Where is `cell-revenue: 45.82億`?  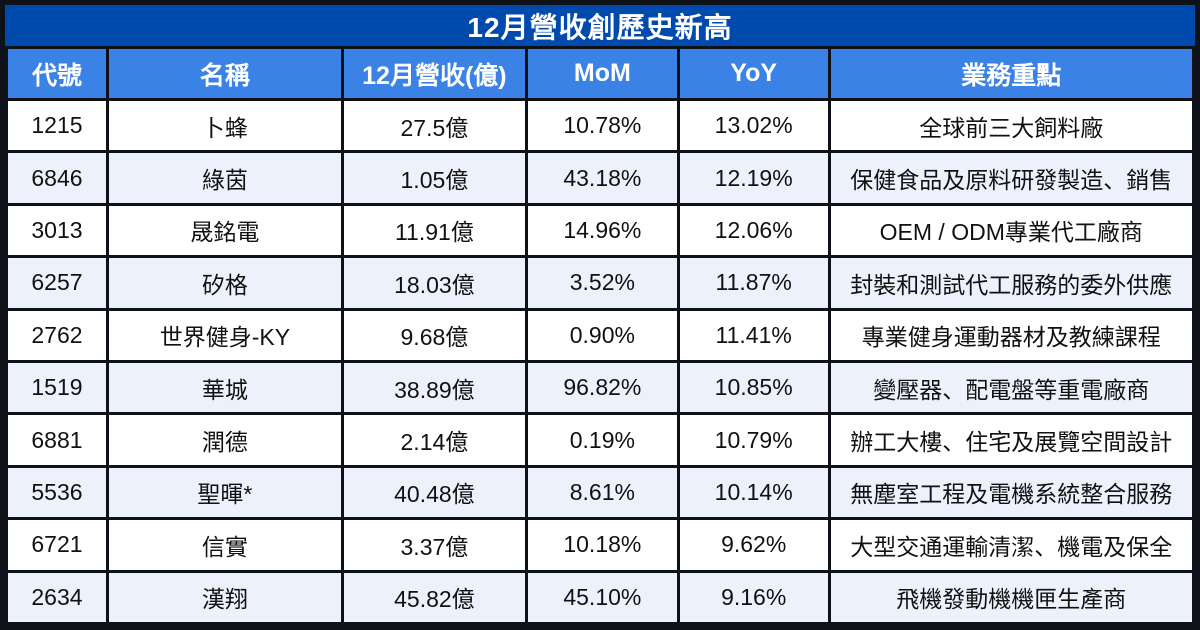
cell-revenue: 45.82億 is located at coordinates (434, 597).